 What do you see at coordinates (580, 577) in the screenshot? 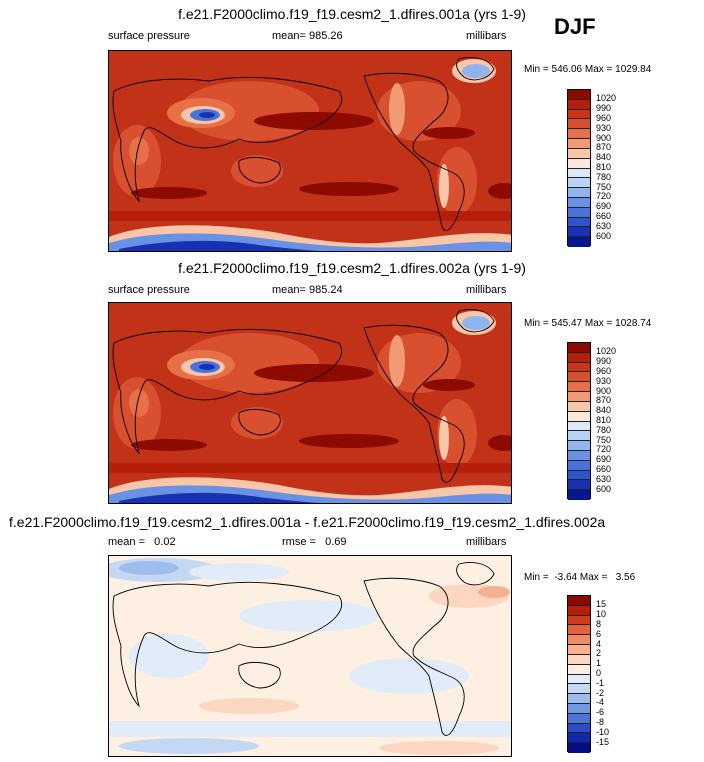
I see `panel3-minmax-label: Min = -3.64 Max = 3.56` at bounding box center [580, 577].